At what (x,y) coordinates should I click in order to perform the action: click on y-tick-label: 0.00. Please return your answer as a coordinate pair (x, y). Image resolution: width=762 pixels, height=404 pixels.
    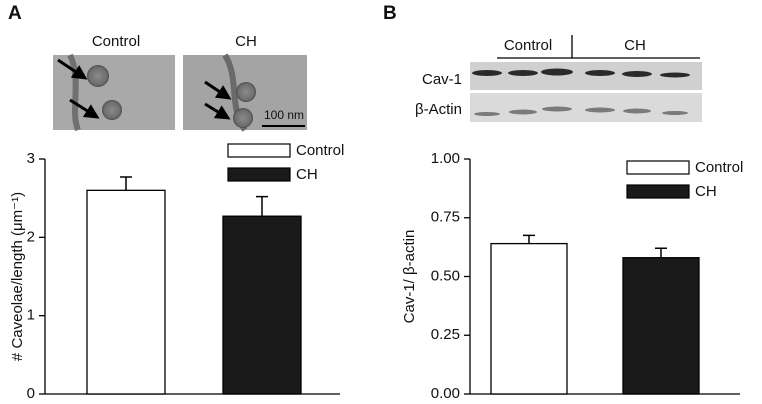
    Looking at the image, I should click on (445, 393).